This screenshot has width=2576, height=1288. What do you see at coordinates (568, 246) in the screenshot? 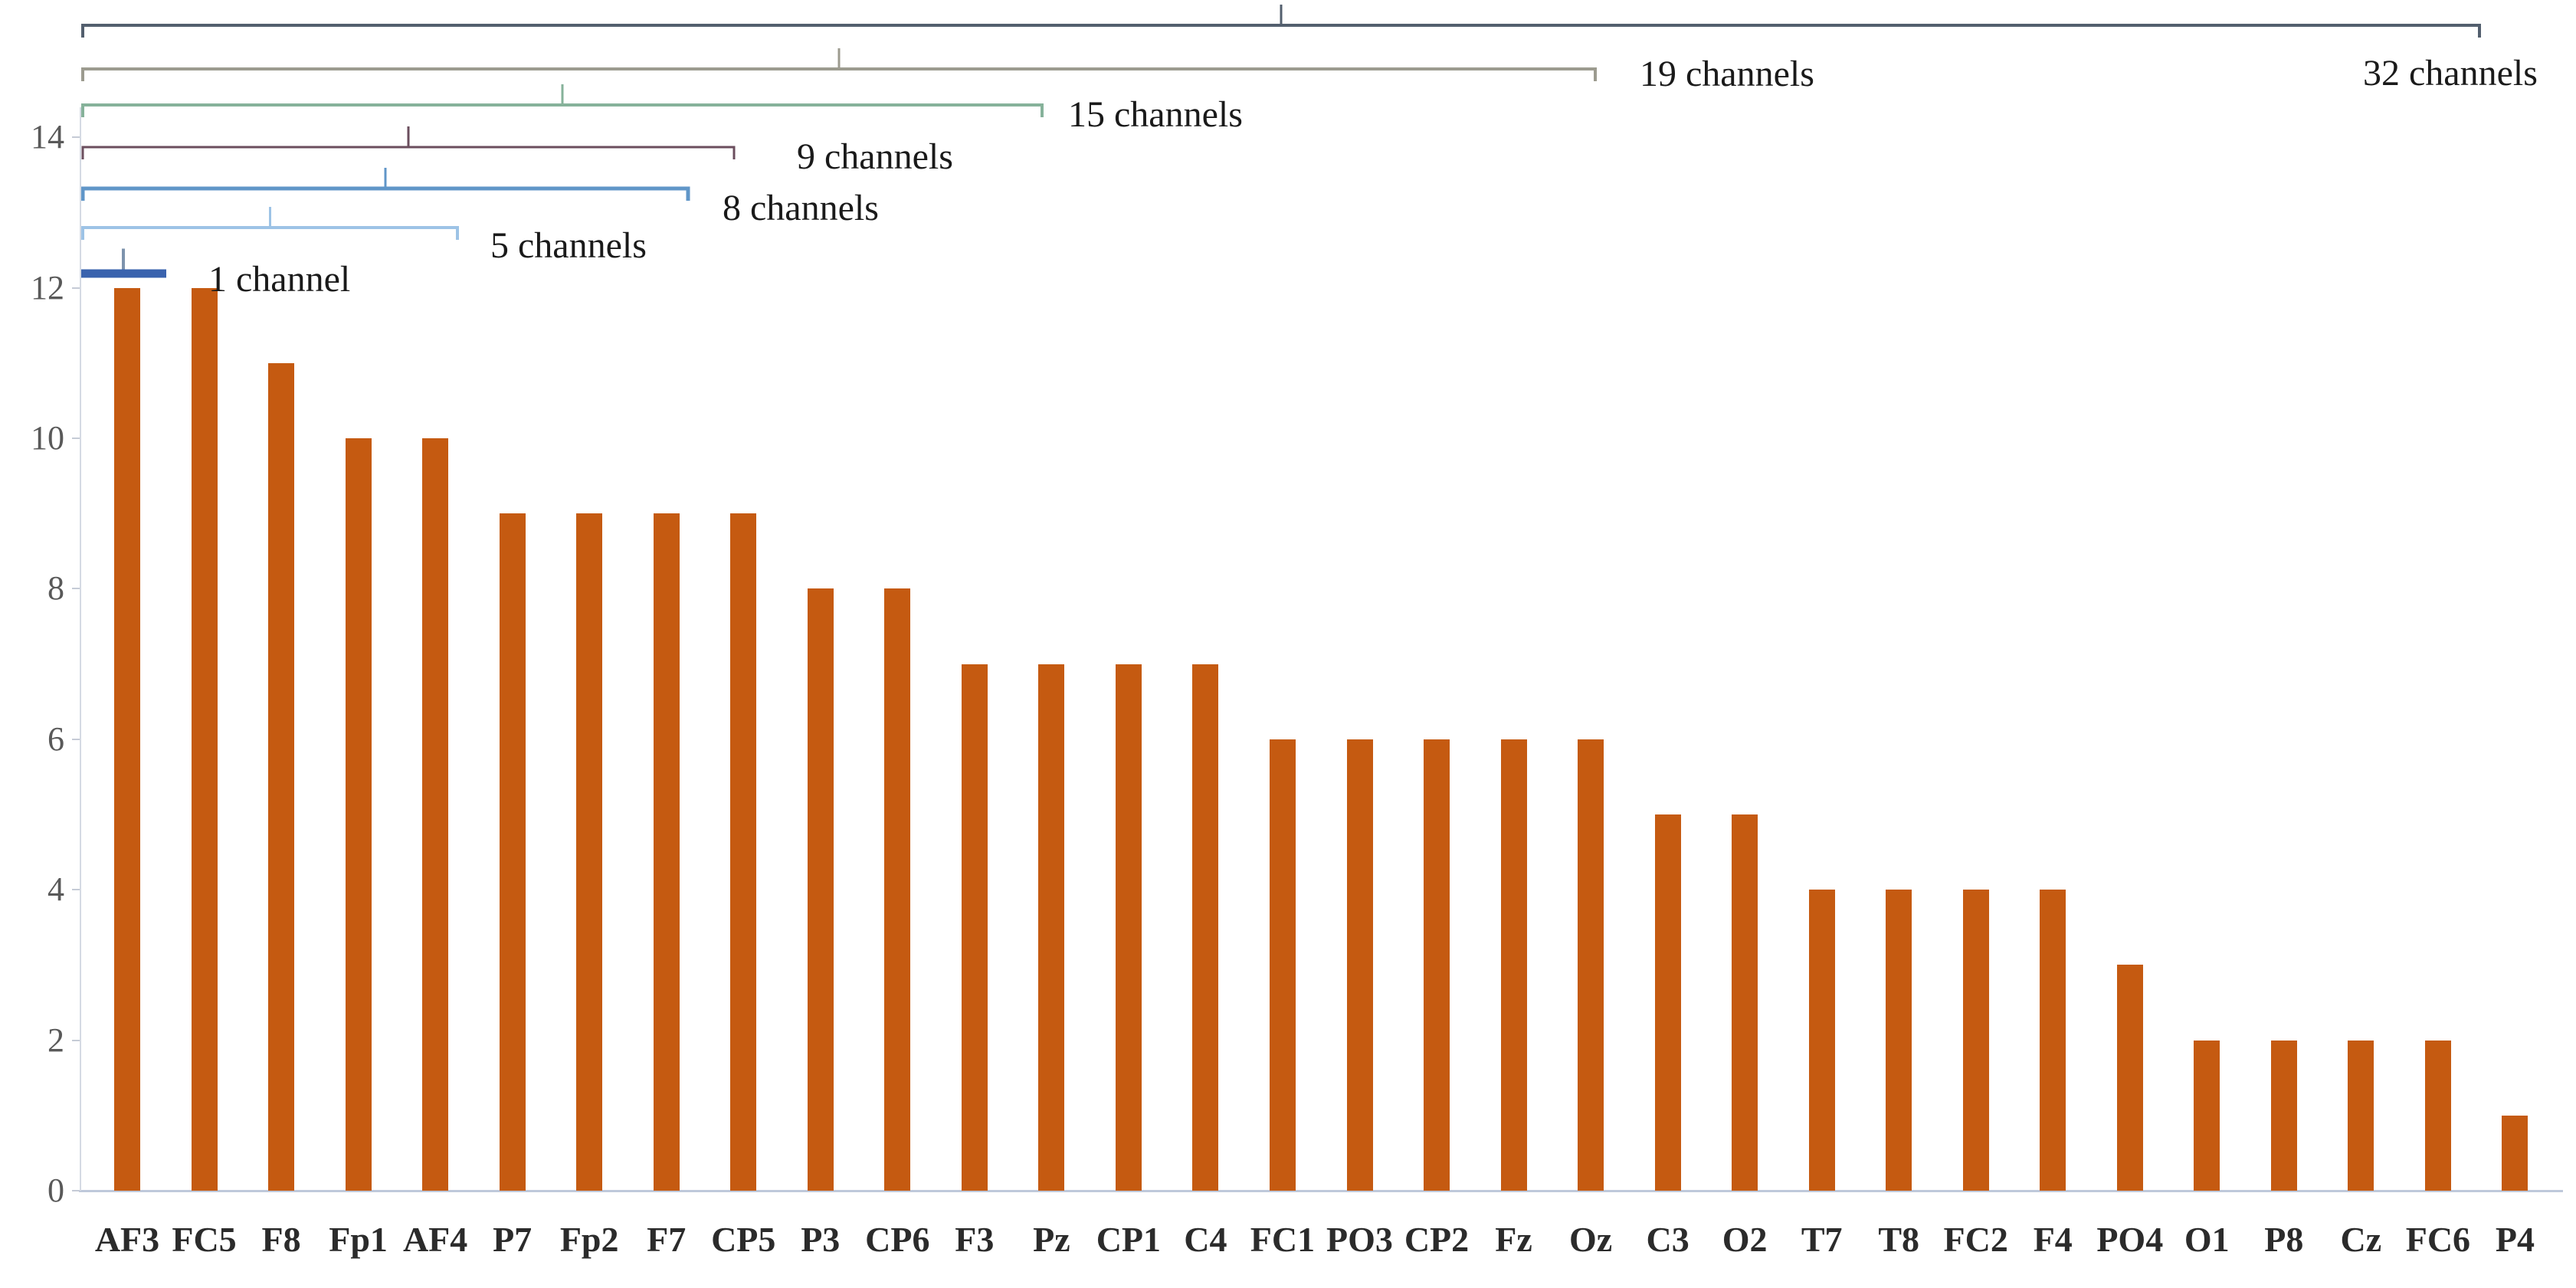
I see `bracket-label-5-channels: 5 channels` at bounding box center [568, 246].